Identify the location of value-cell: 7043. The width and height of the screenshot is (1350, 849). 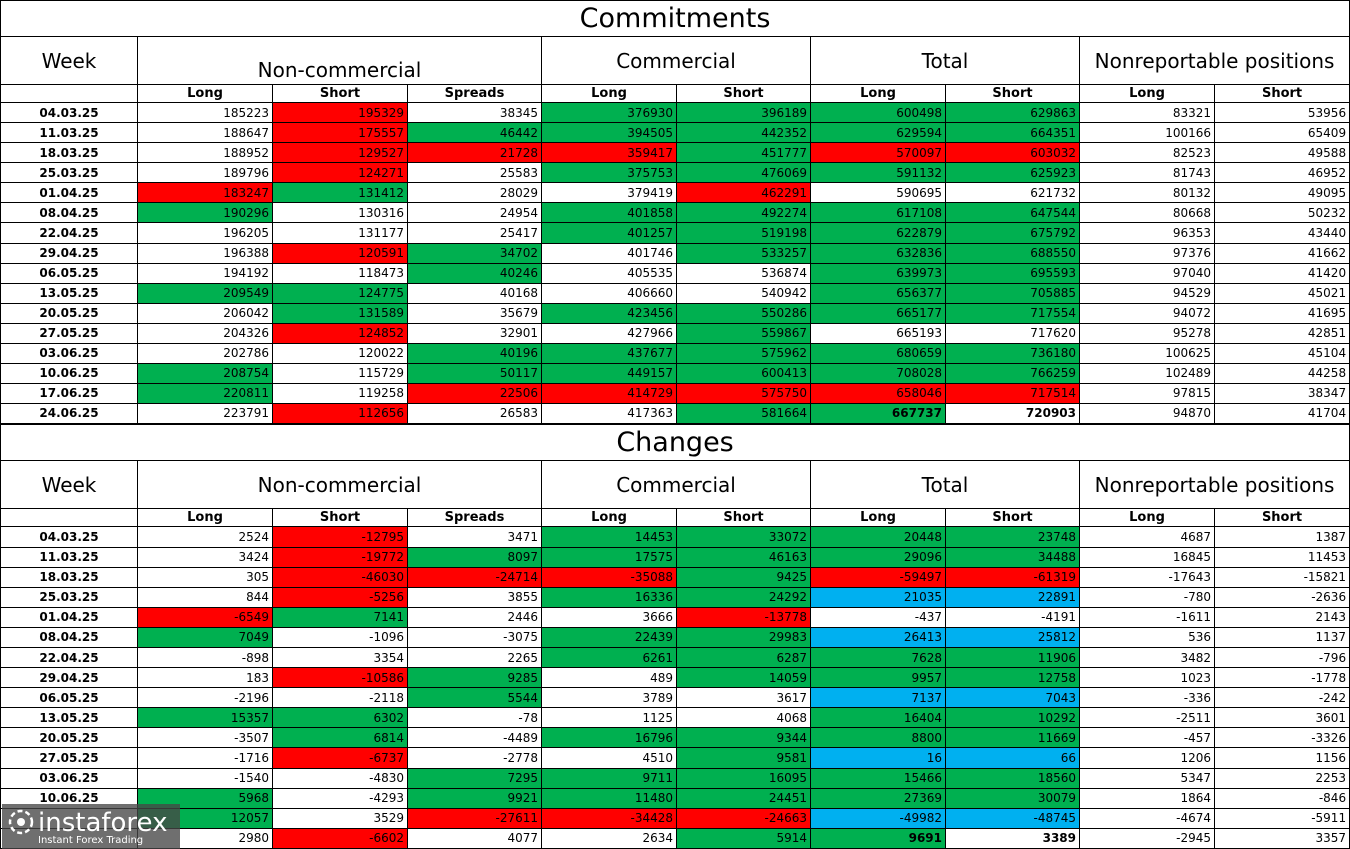
(1012, 698).